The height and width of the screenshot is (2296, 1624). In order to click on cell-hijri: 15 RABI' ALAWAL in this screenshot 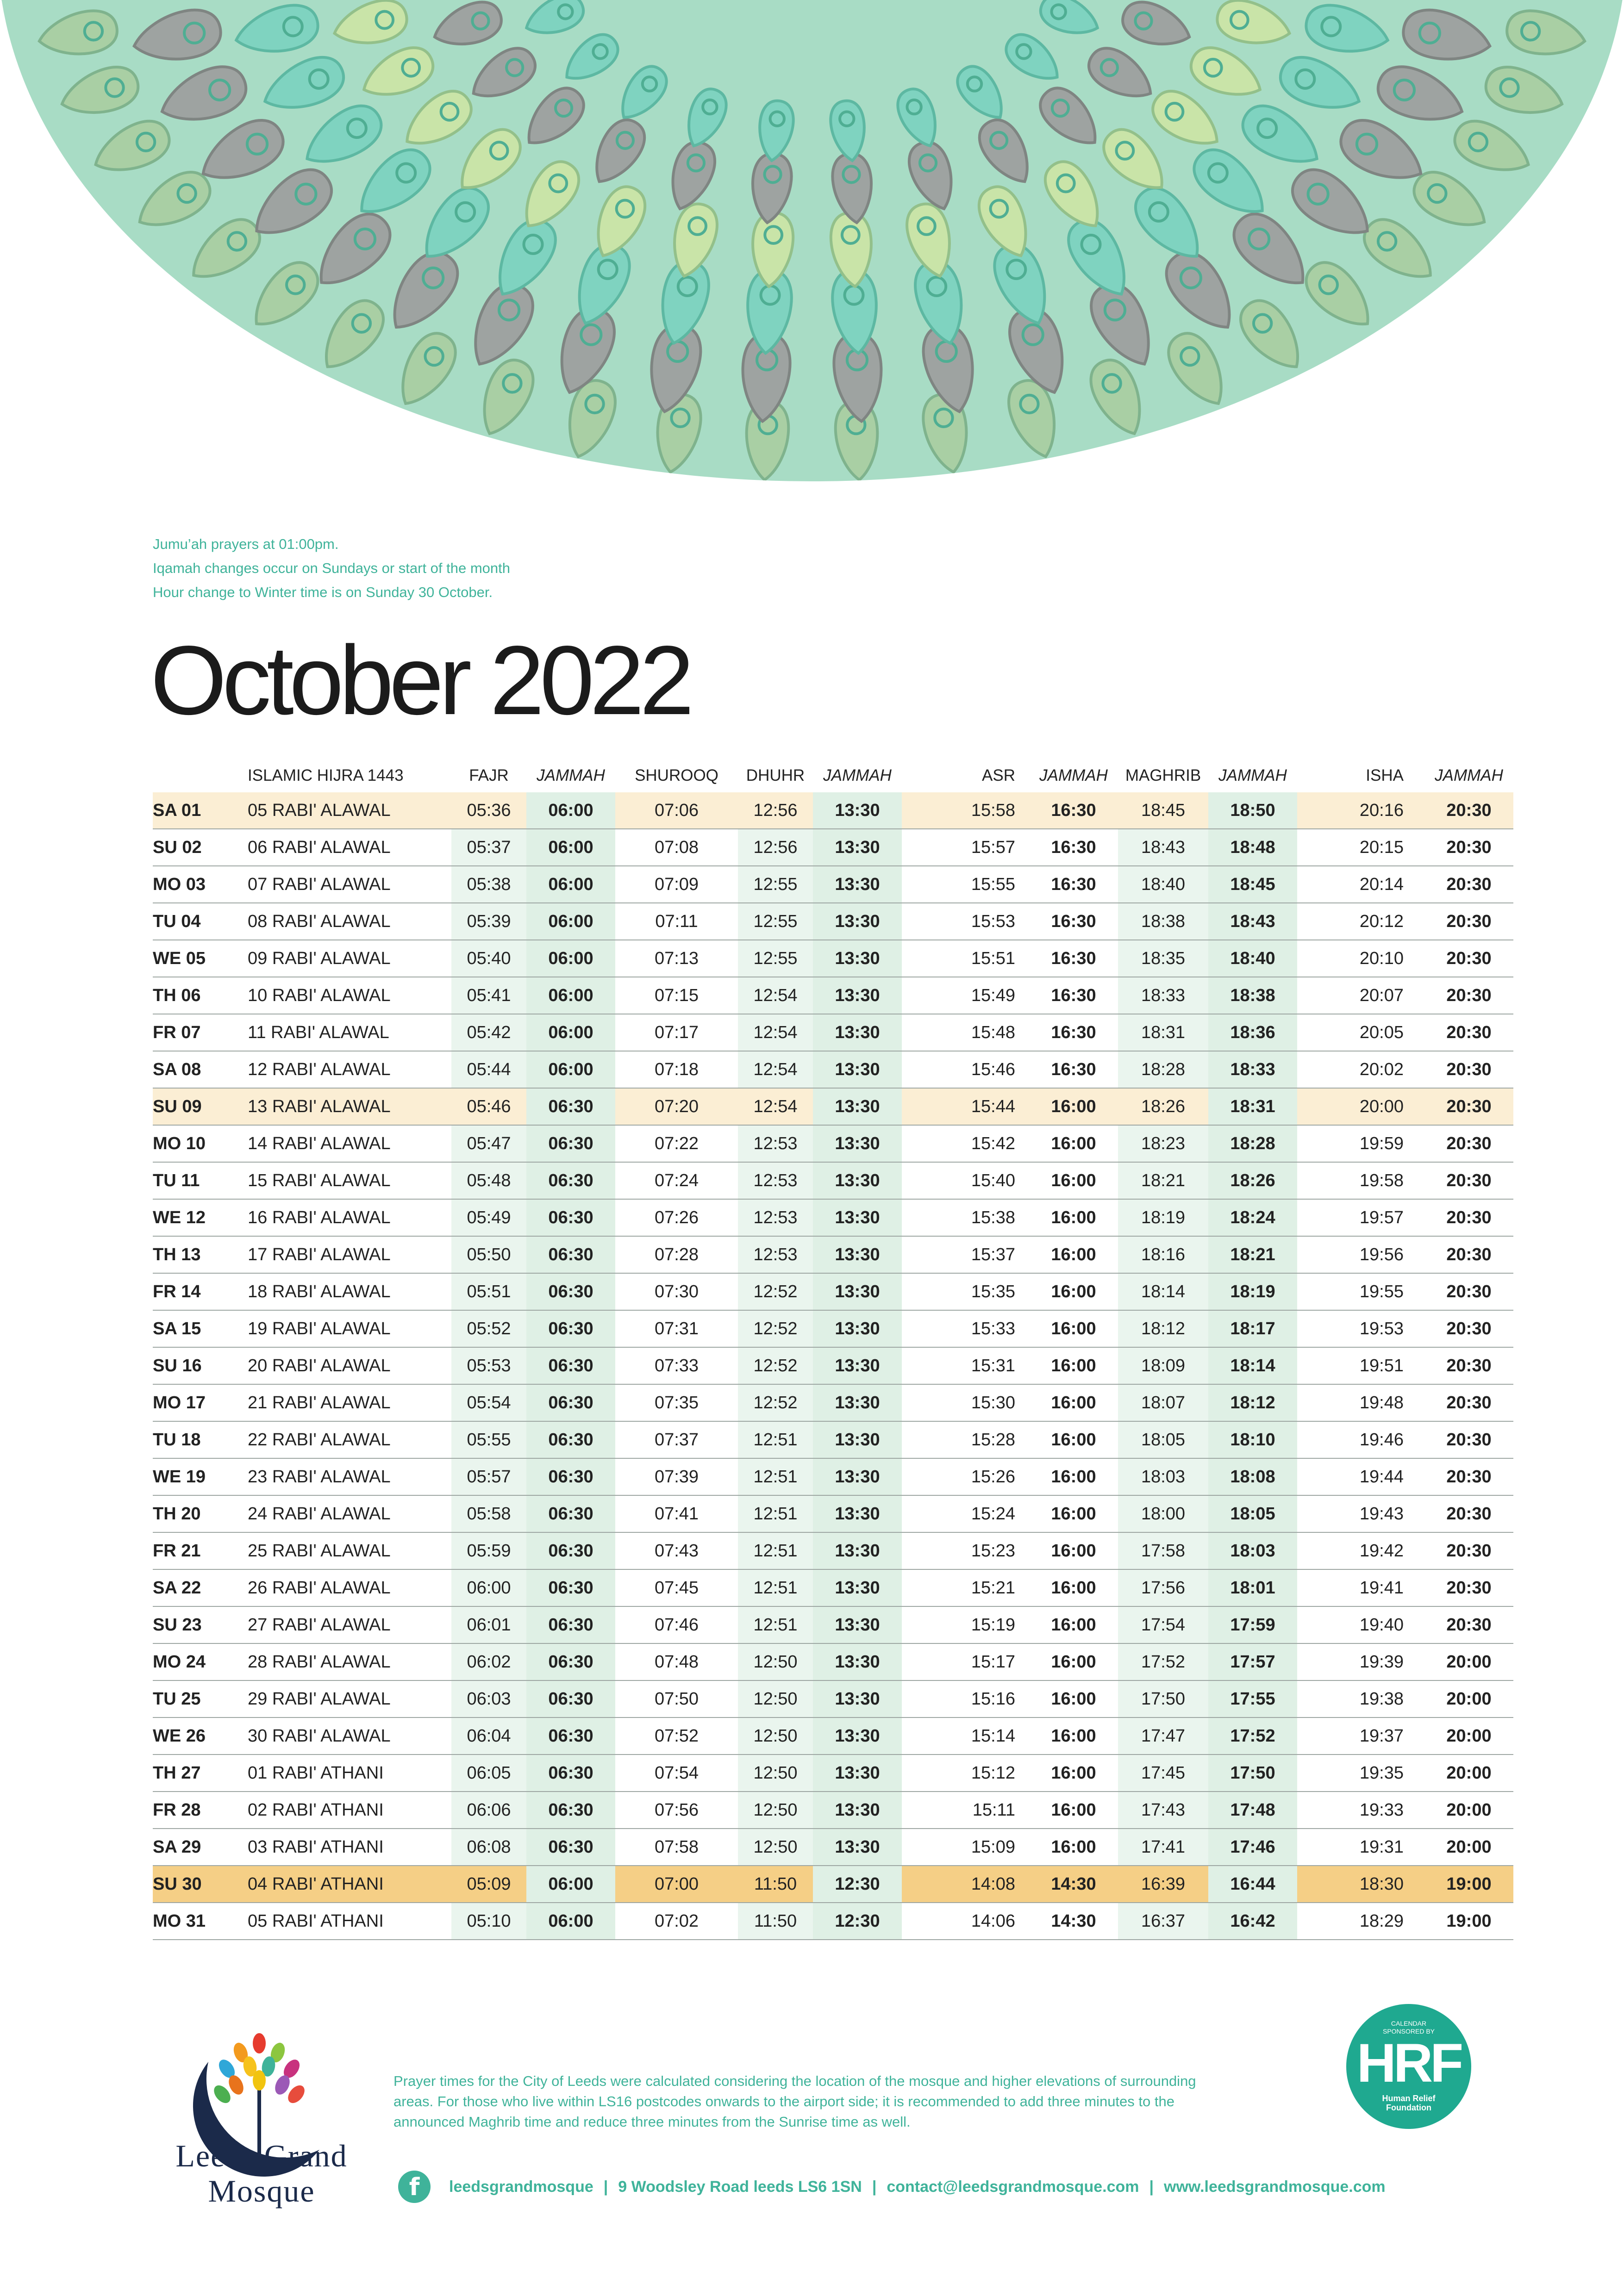, I will do `click(349, 1181)`.